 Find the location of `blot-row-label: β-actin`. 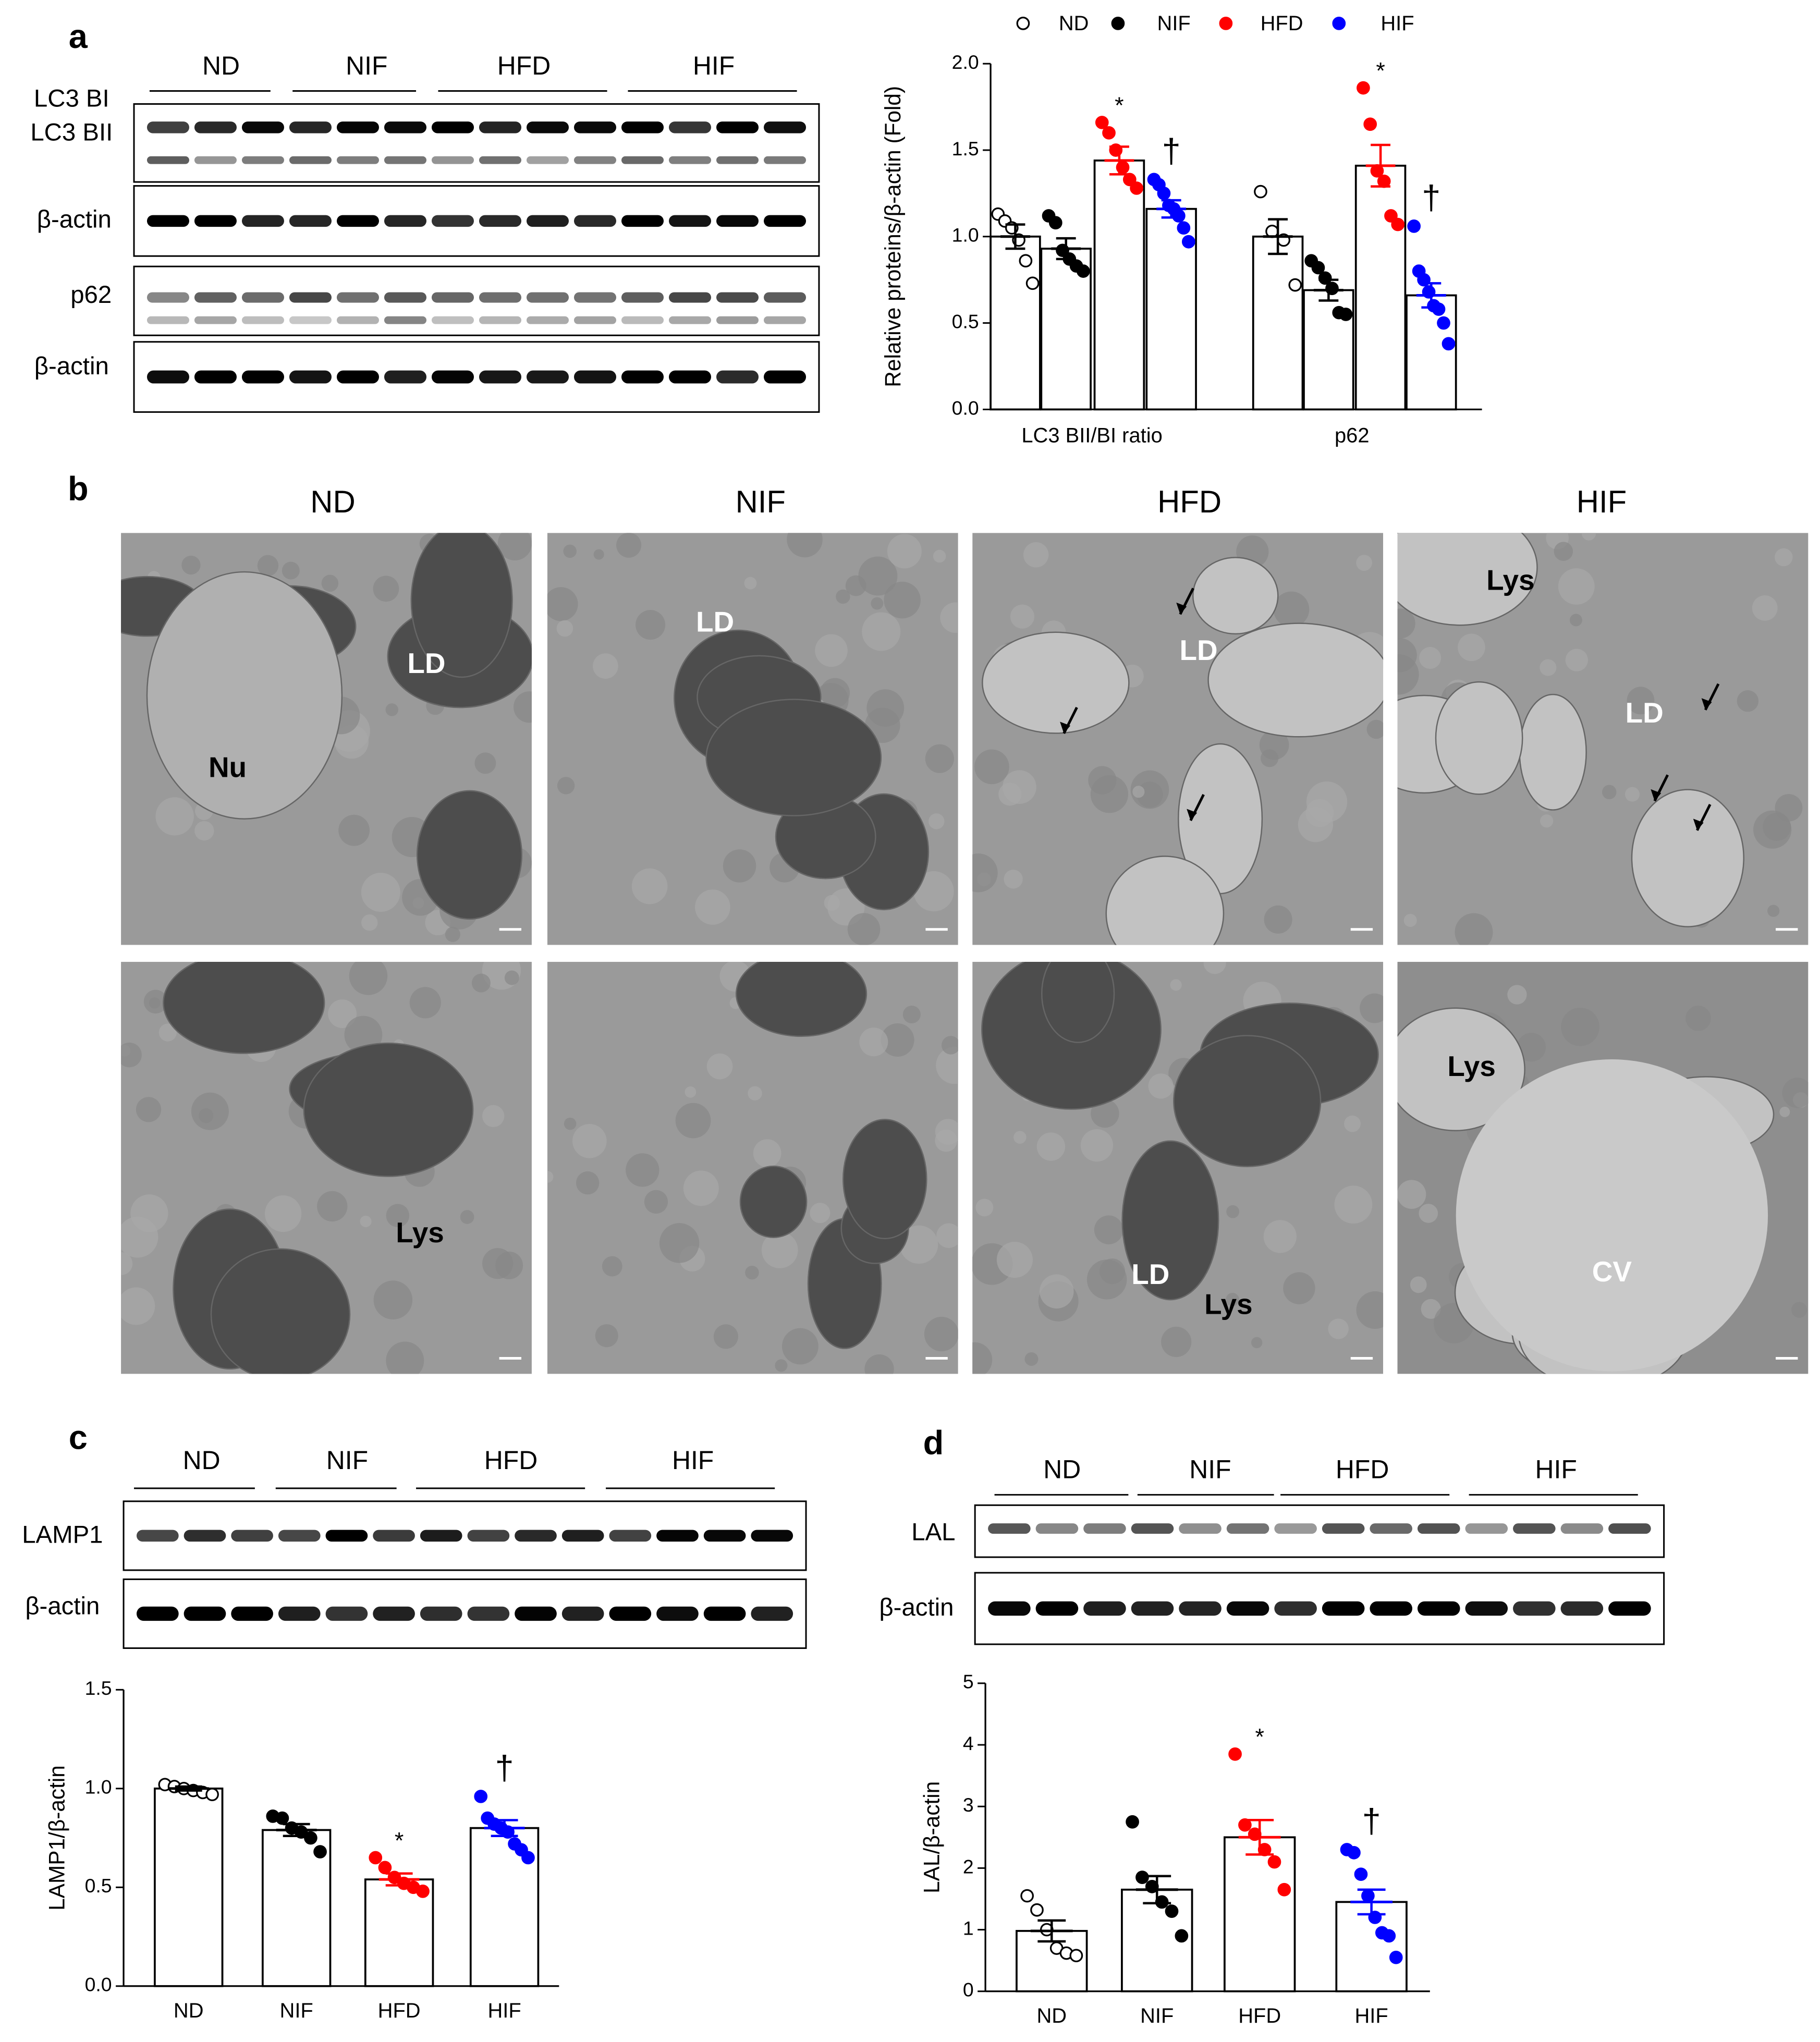

blot-row-label: β-actin is located at coordinates (74, 219).